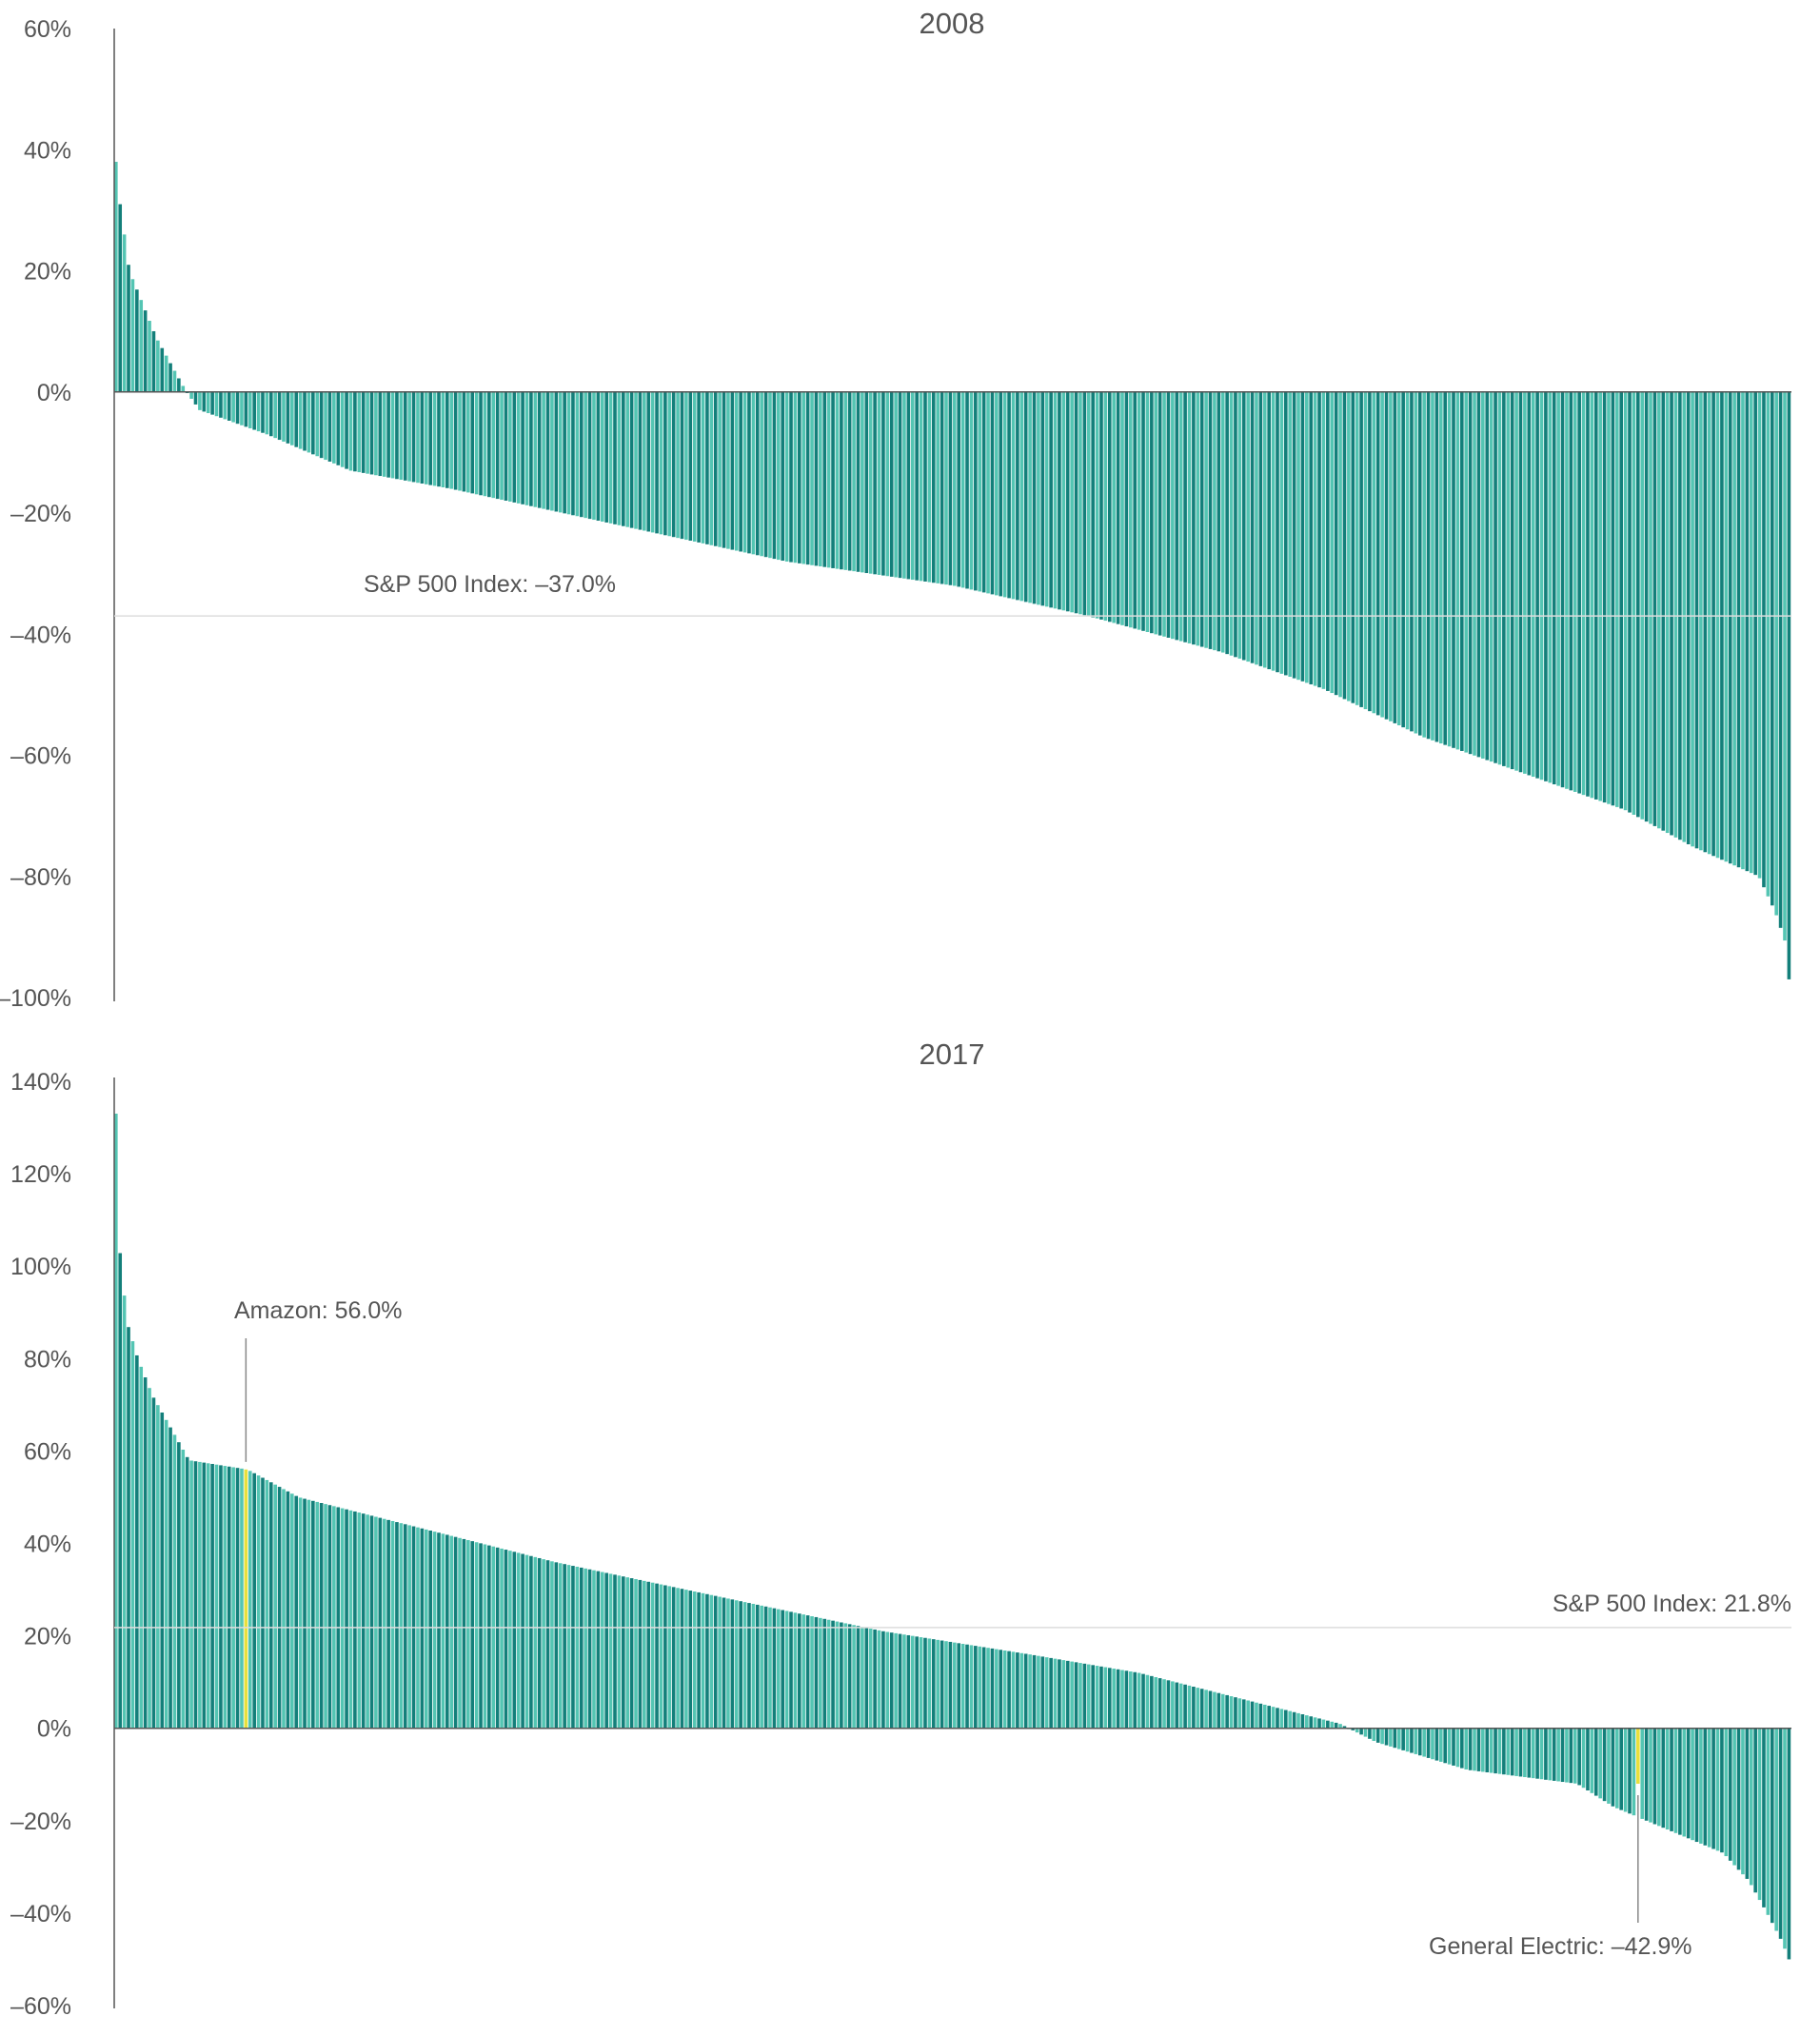 The image size is (1820, 2036). I want to click on y-axis-ticks: 140% 120% 100% 80% 60% 40% 20% 0% –20% –40% –60%, so click(40, 1545).